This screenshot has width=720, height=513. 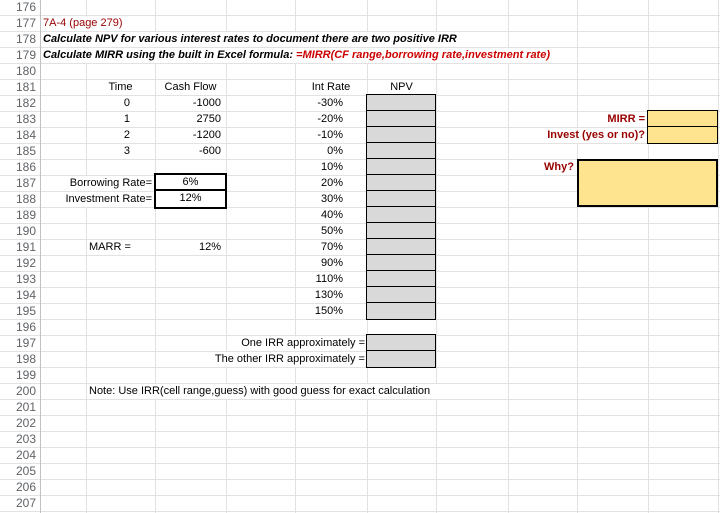 I want to click on why-label: Why?, so click(x=541, y=167).